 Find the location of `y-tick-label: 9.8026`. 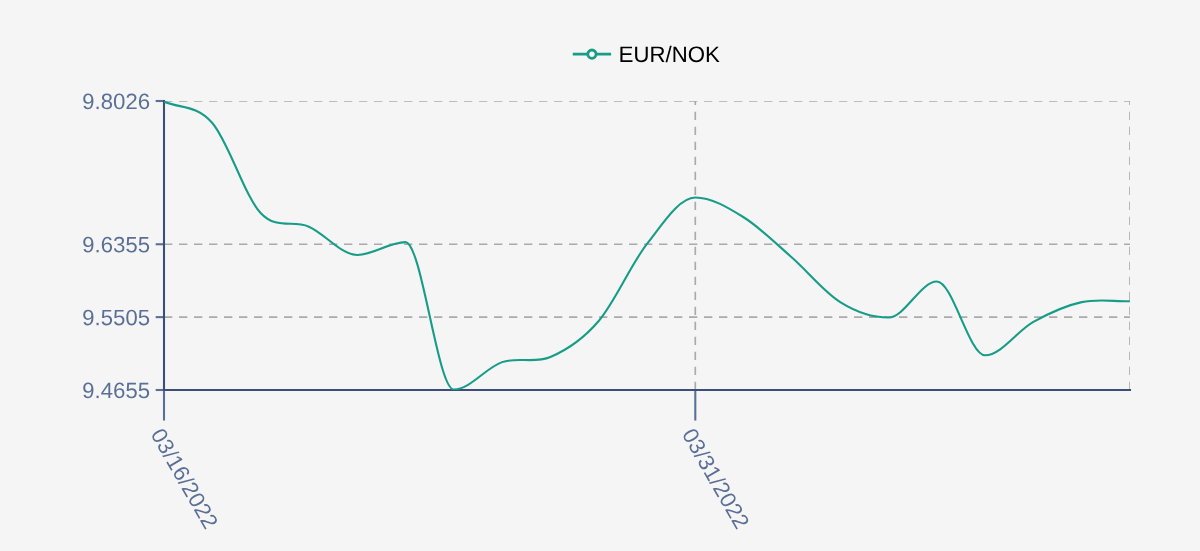

y-tick-label: 9.8026 is located at coordinates (116, 101).